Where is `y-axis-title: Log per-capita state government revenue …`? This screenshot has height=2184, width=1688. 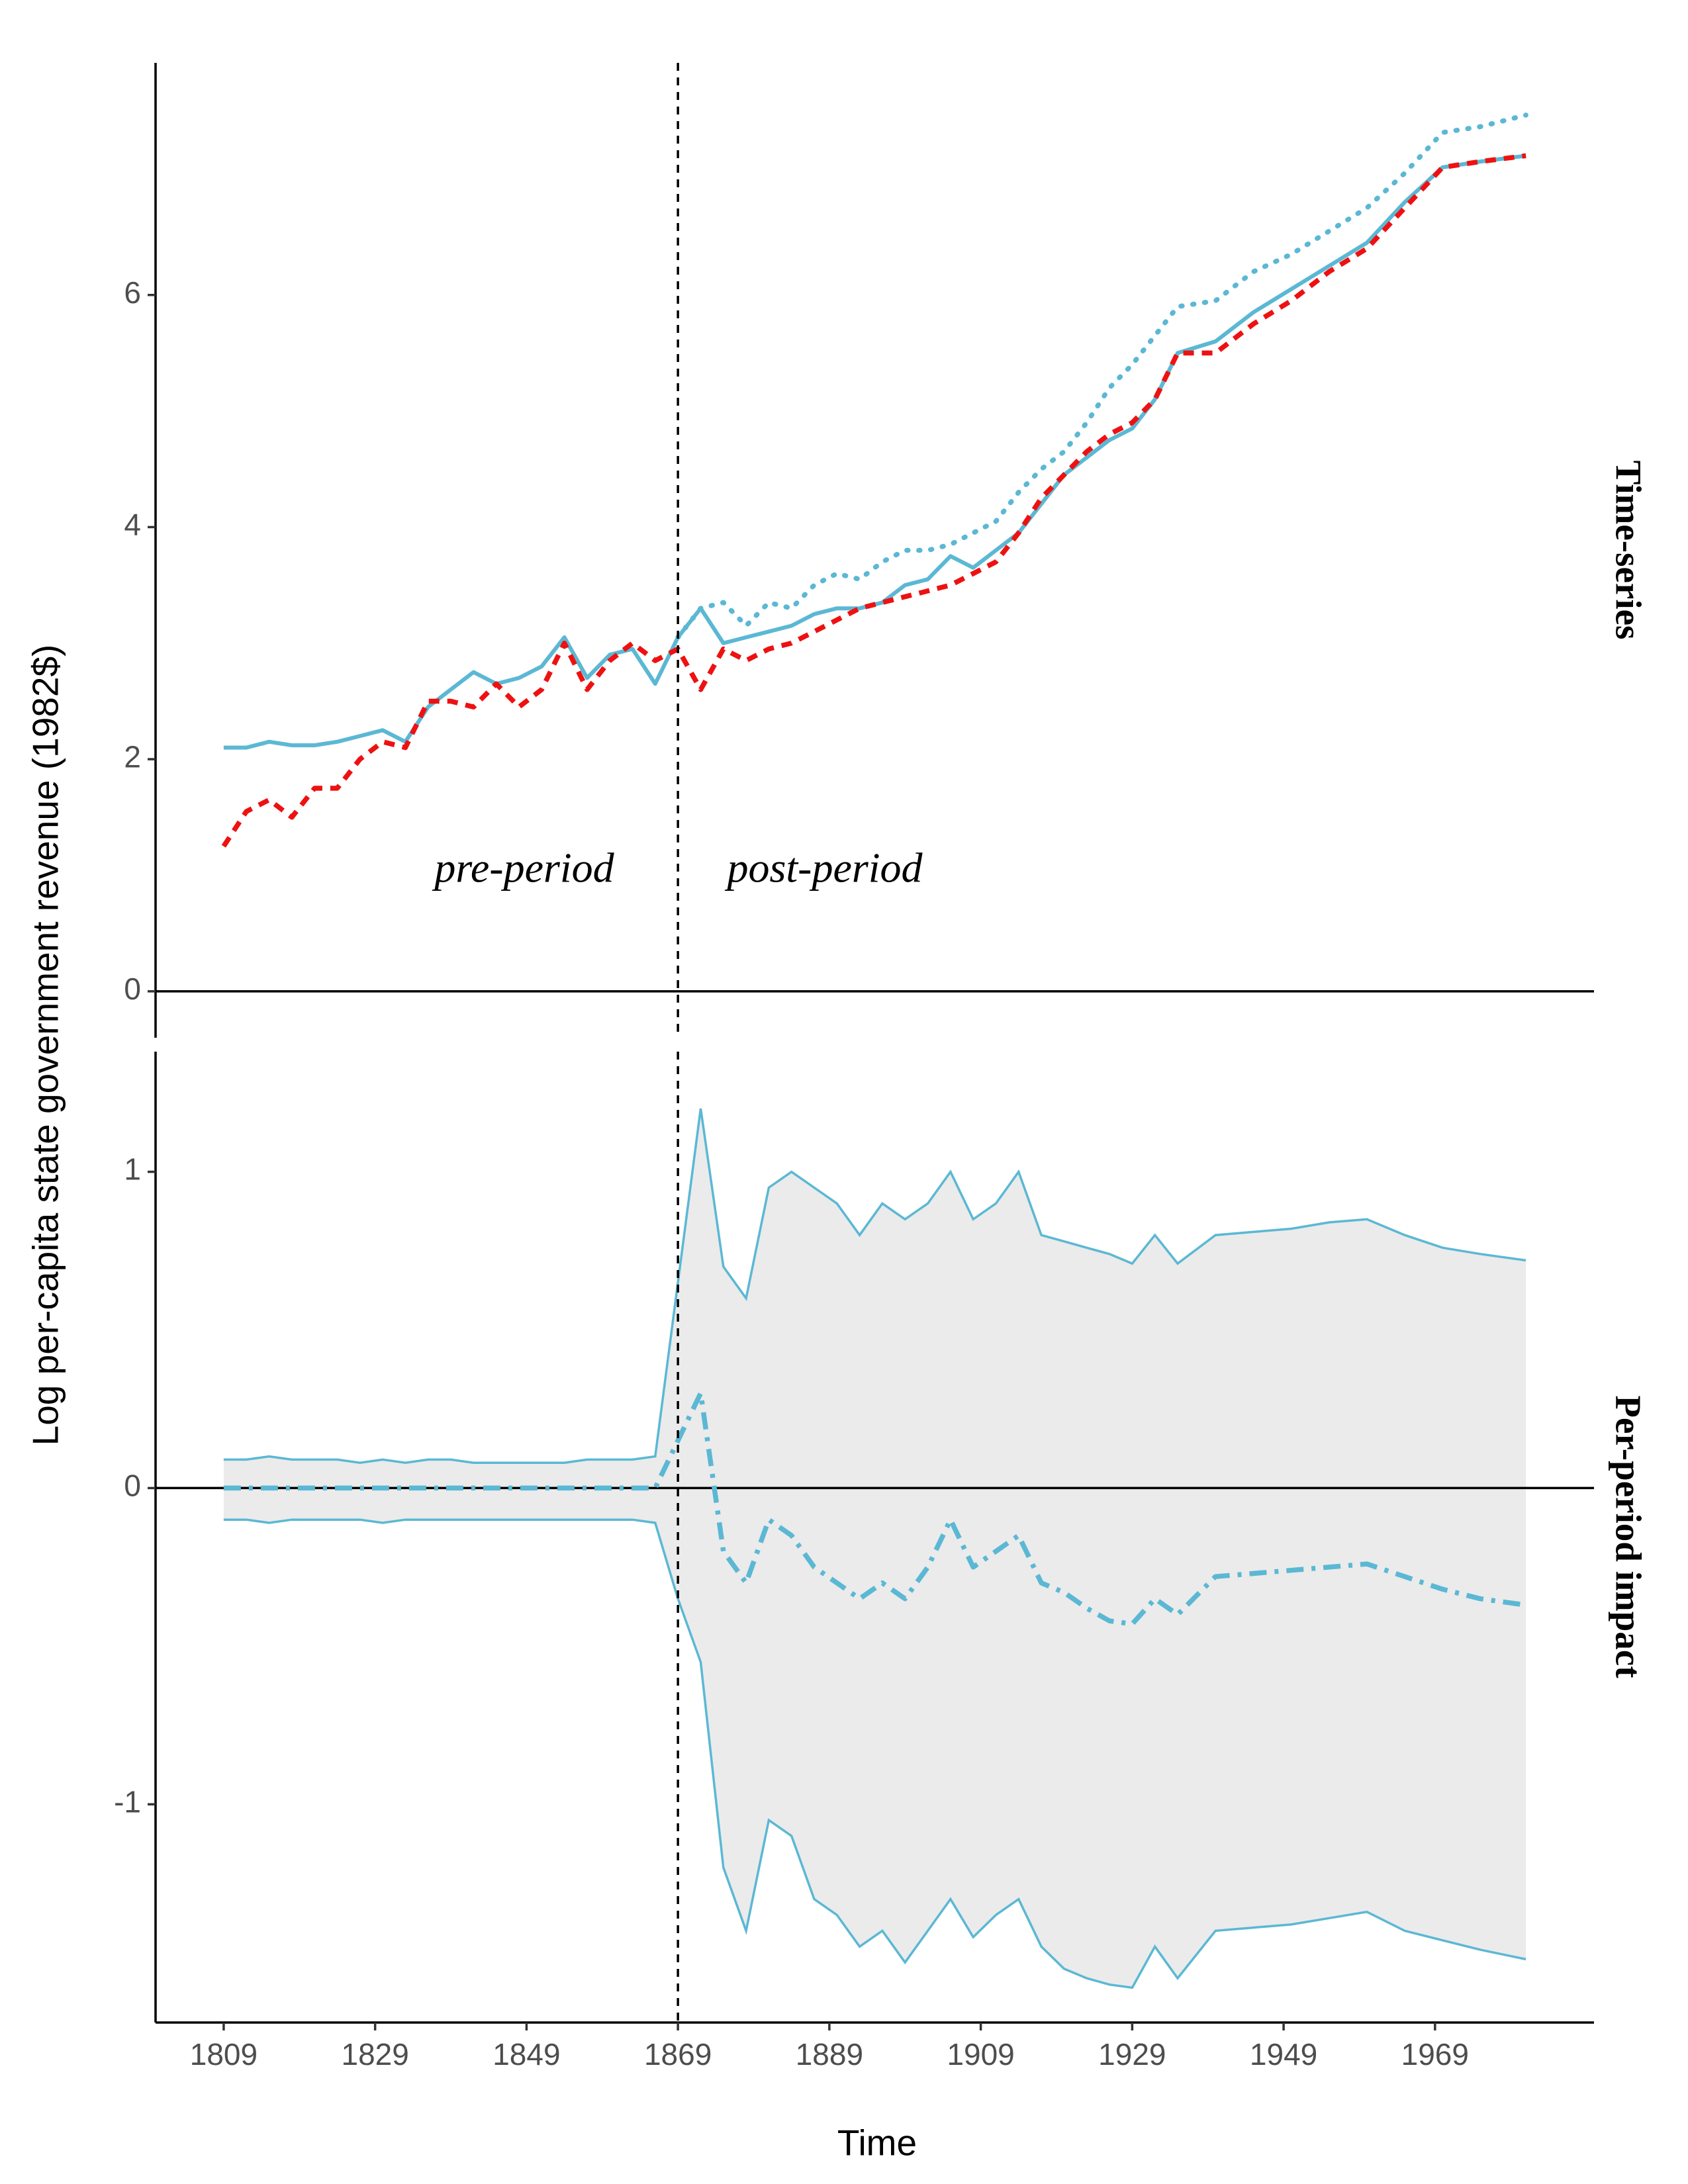 y-axis-title: Log per-capita state government revenue … is located at coordinates (45, 1045).